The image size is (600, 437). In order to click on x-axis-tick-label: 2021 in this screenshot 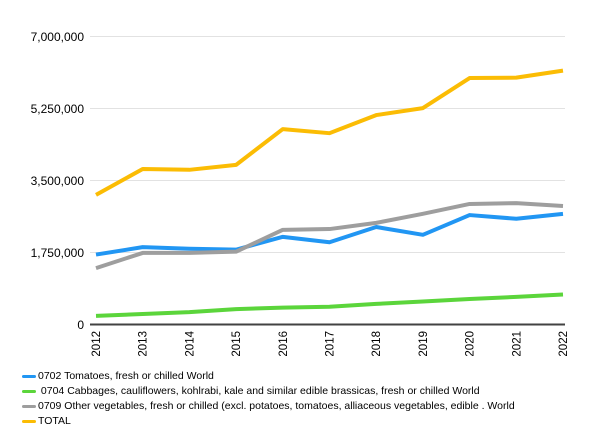, I will do `click(517, 344)`.